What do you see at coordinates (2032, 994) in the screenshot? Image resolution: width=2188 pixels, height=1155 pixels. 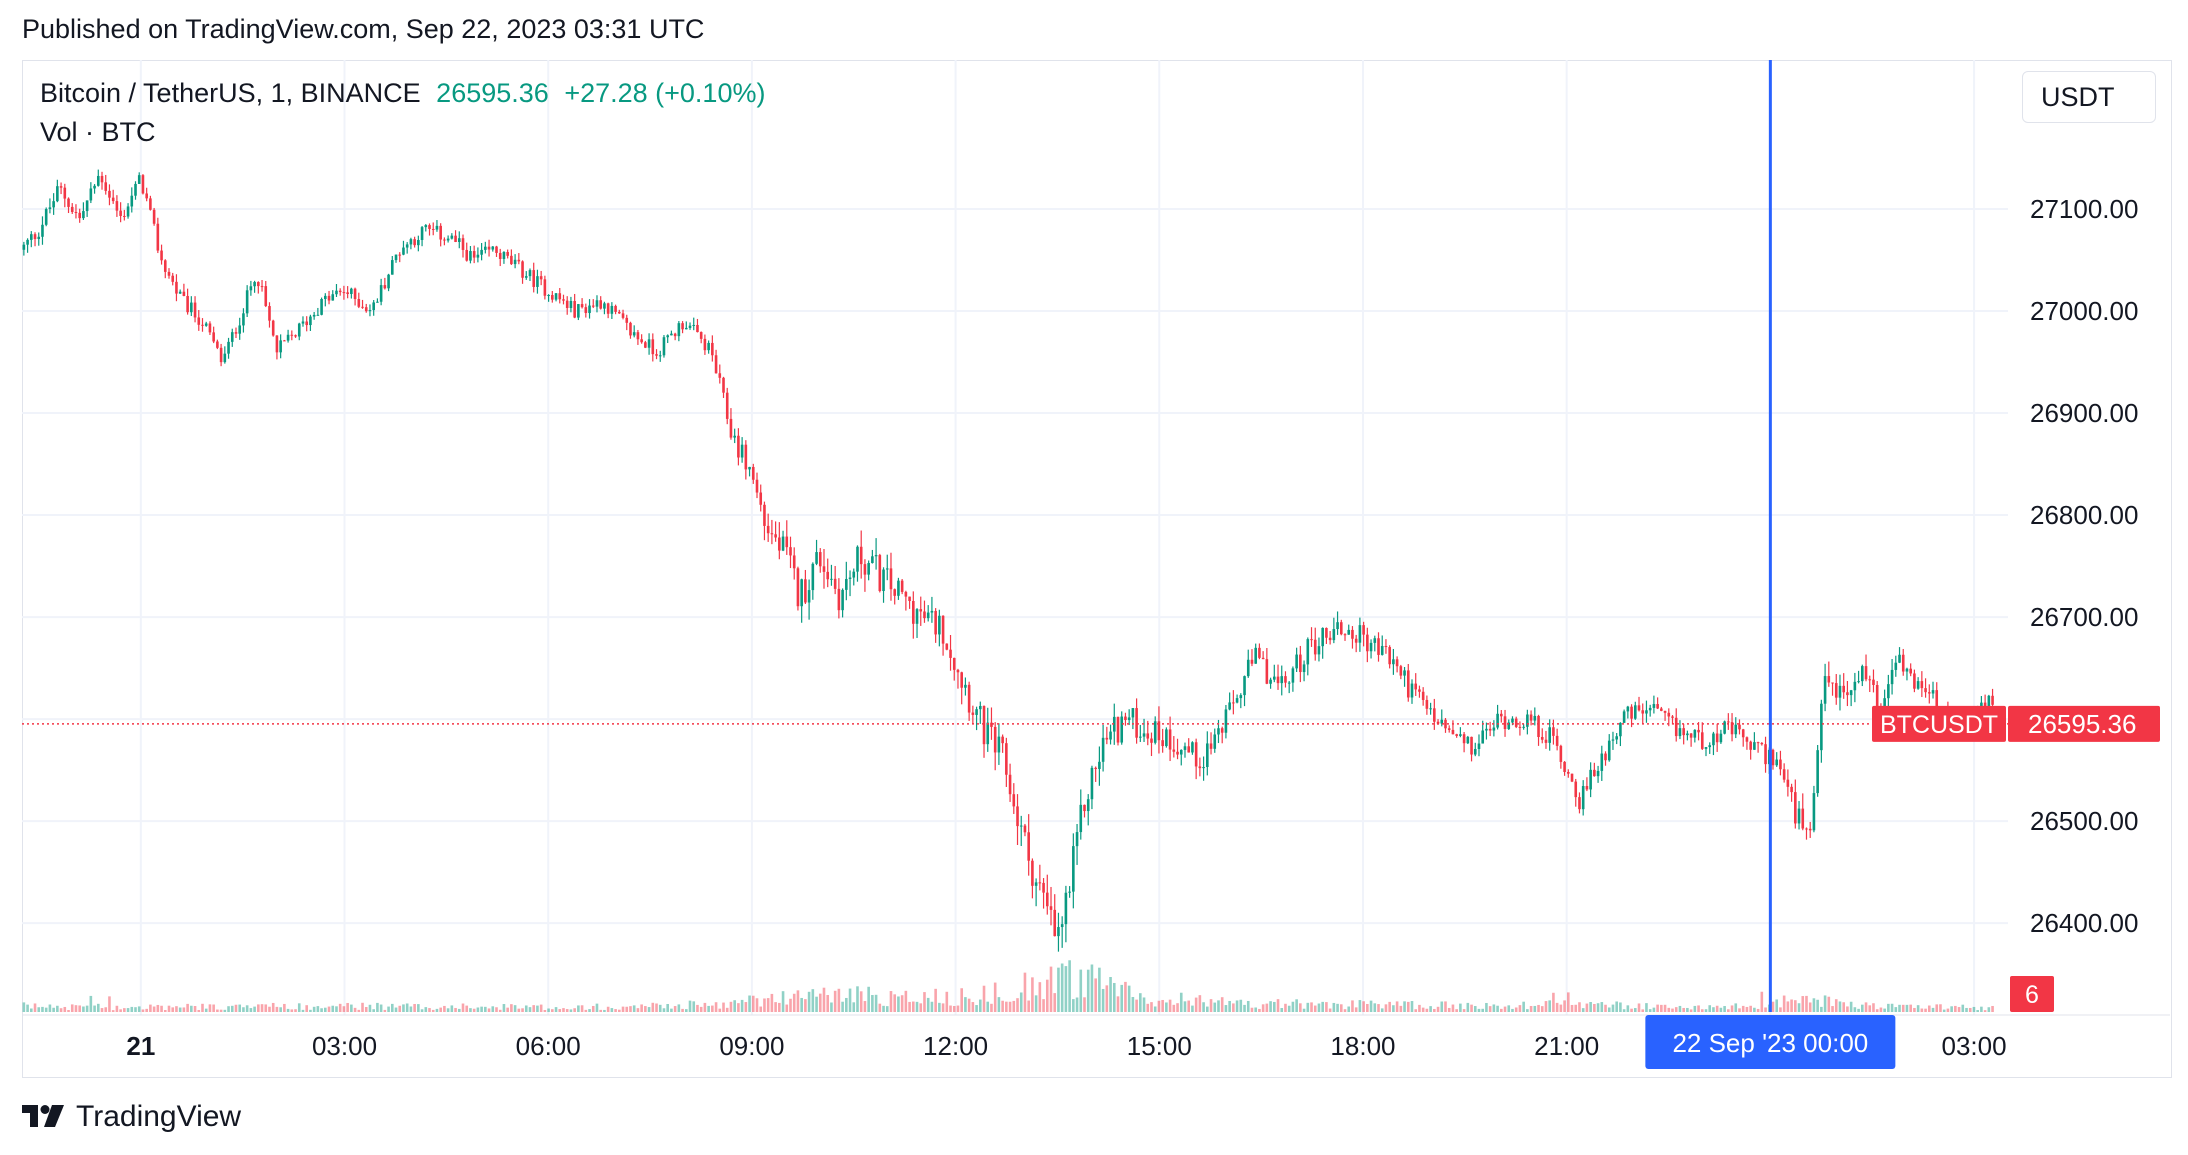 I see `volume-tag` at bounding box center [2032, 994].